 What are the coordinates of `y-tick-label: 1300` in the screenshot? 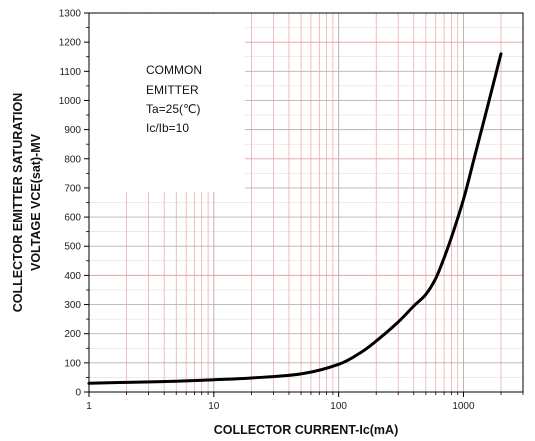 It's located at (70, 14).